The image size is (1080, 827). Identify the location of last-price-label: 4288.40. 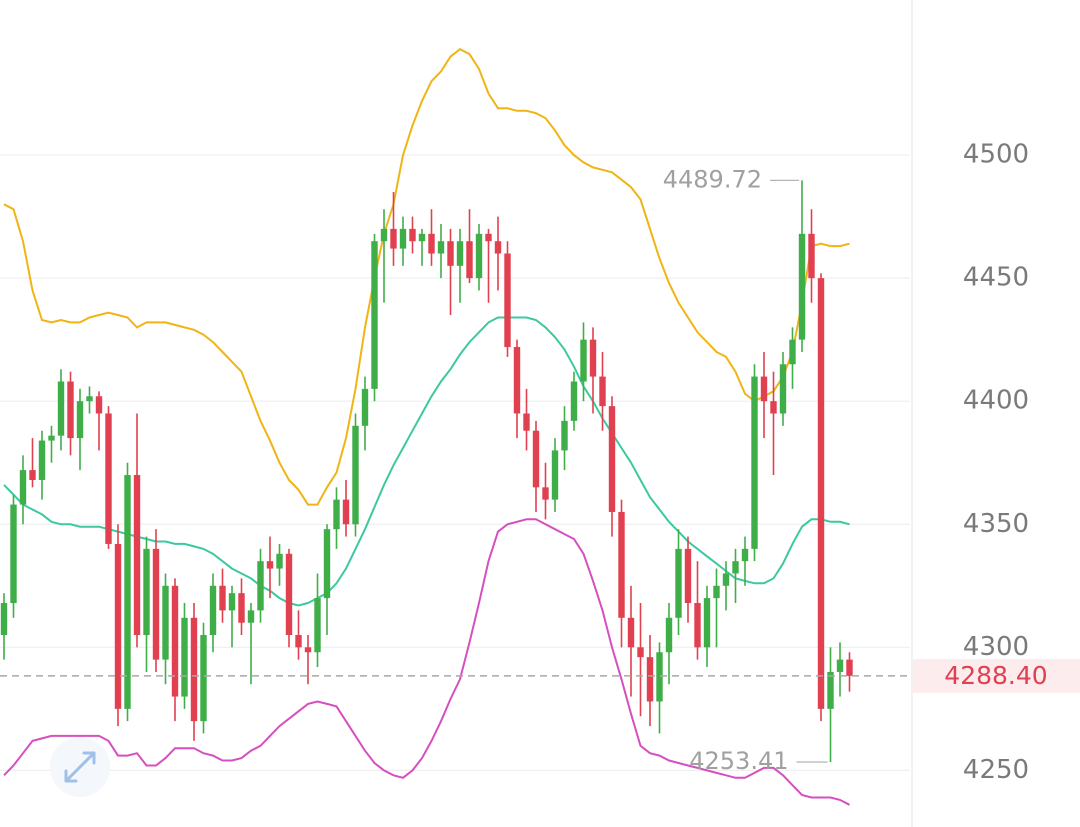
(995, 675).